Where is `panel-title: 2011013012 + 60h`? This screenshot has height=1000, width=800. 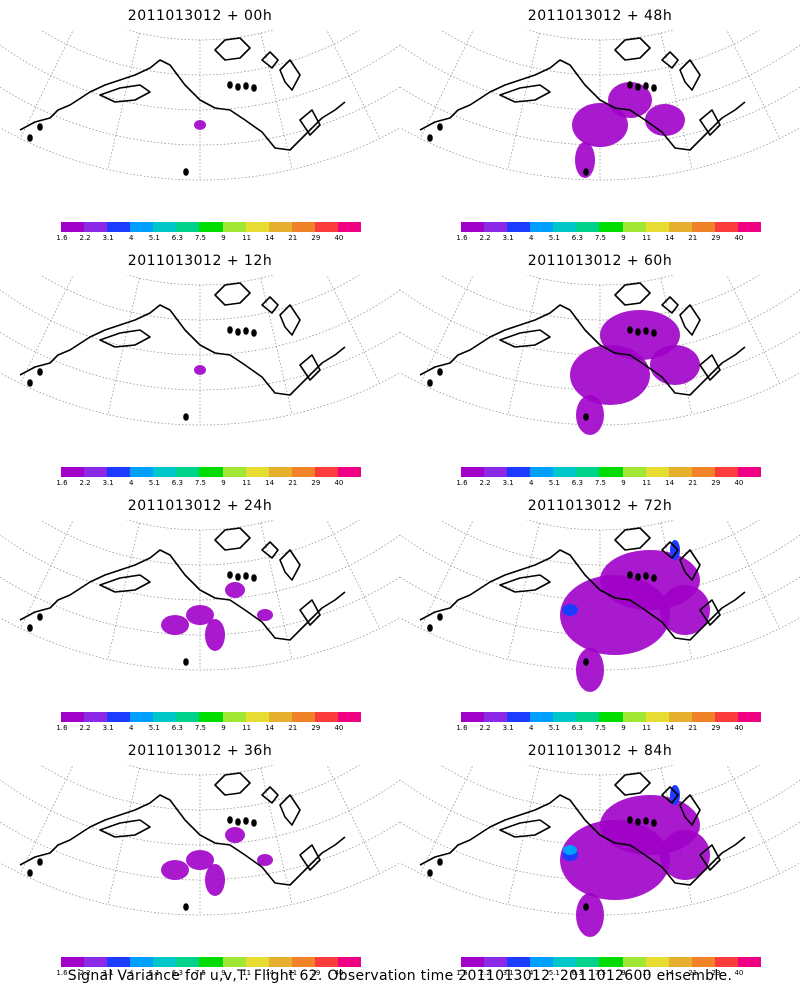
panel-title: 2011013012 + 60h is located at coordinates (600, 261).